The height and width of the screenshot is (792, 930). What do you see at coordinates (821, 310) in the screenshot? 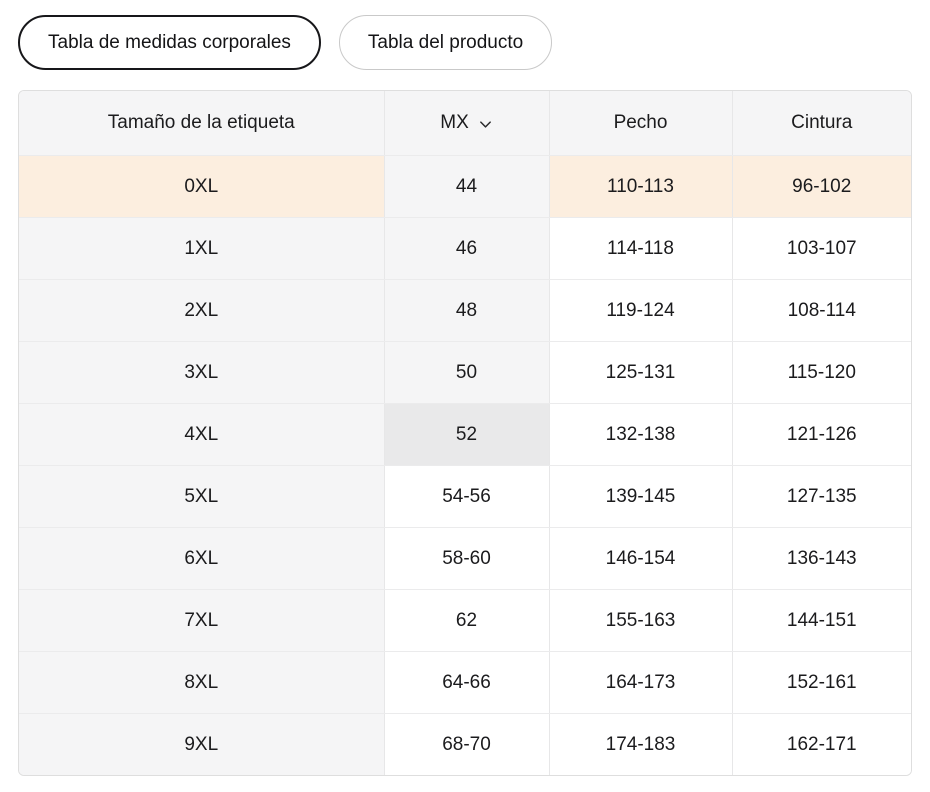
I see `cell-cintura: 108-114` at bounding box center [821, 310].